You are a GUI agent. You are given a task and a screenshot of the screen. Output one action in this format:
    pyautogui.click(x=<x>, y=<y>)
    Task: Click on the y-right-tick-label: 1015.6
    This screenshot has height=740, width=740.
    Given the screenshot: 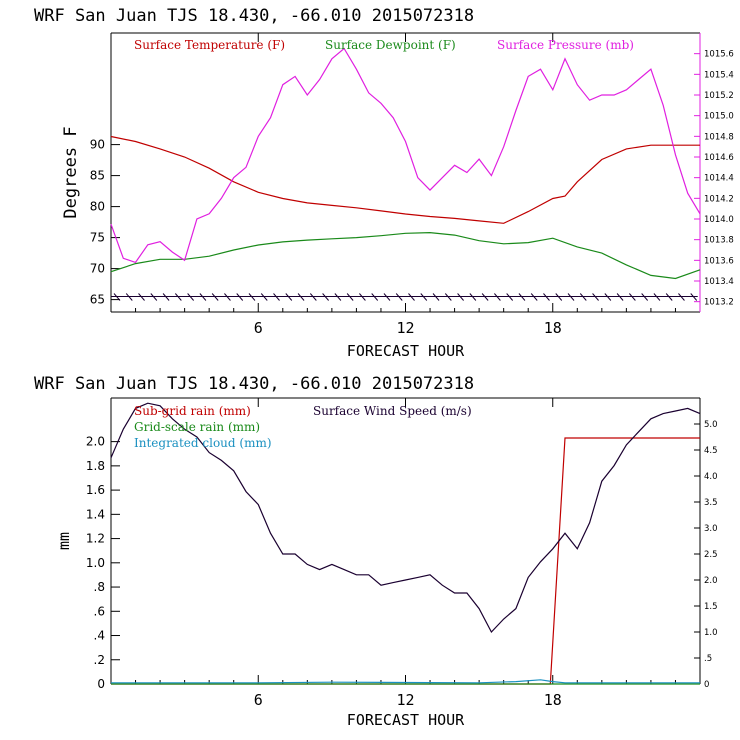 What is the action you would take?
    pyautogui.click(x=719, y=55)
    